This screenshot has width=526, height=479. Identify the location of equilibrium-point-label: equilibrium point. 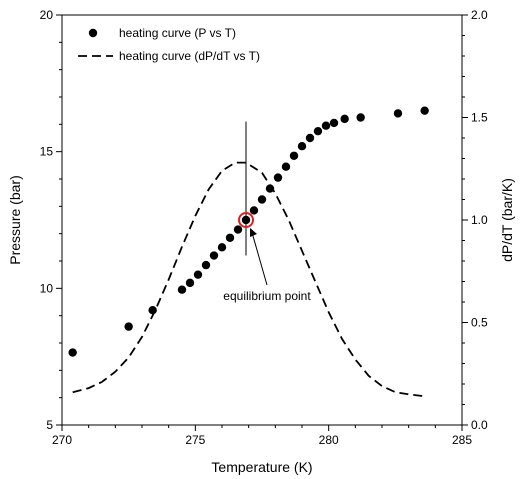
(267, 296).